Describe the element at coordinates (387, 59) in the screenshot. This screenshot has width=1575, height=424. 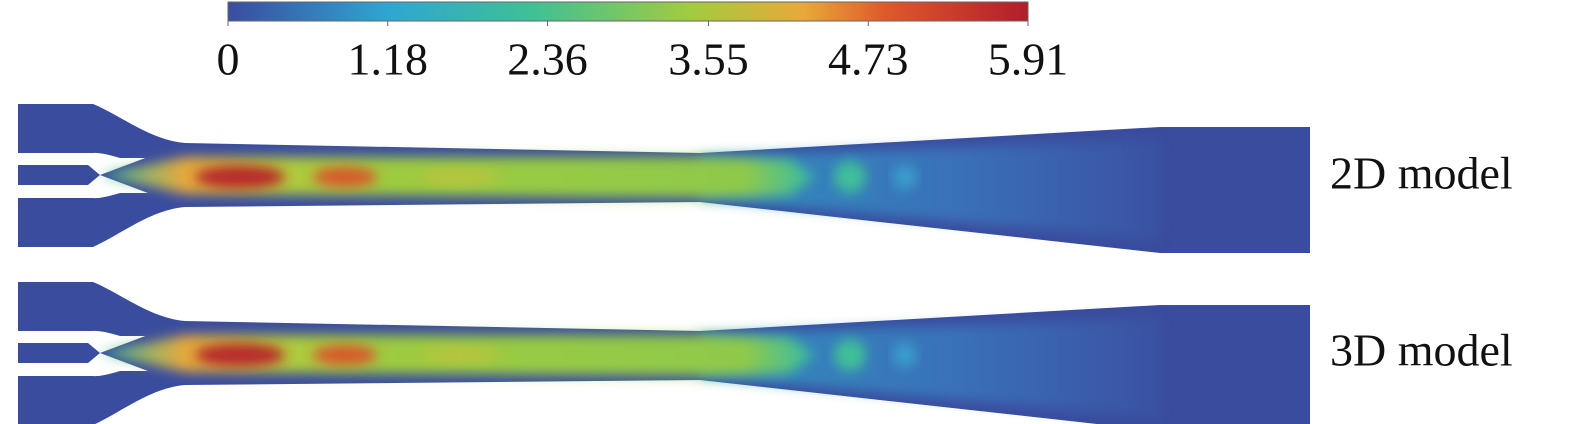
I see `colorbar-tick-label: 1.18` at that location.